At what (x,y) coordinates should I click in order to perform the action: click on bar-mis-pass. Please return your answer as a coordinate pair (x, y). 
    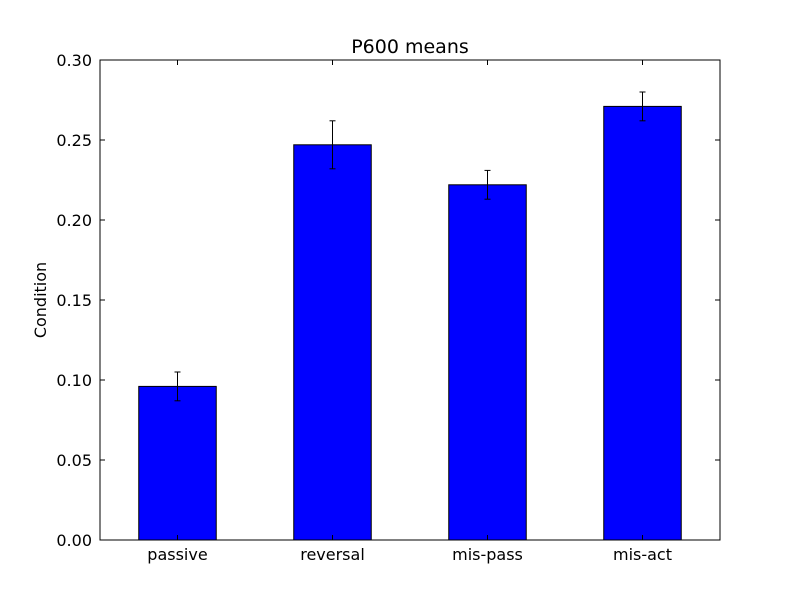
    Looking at the image, I should click on (487, 362).